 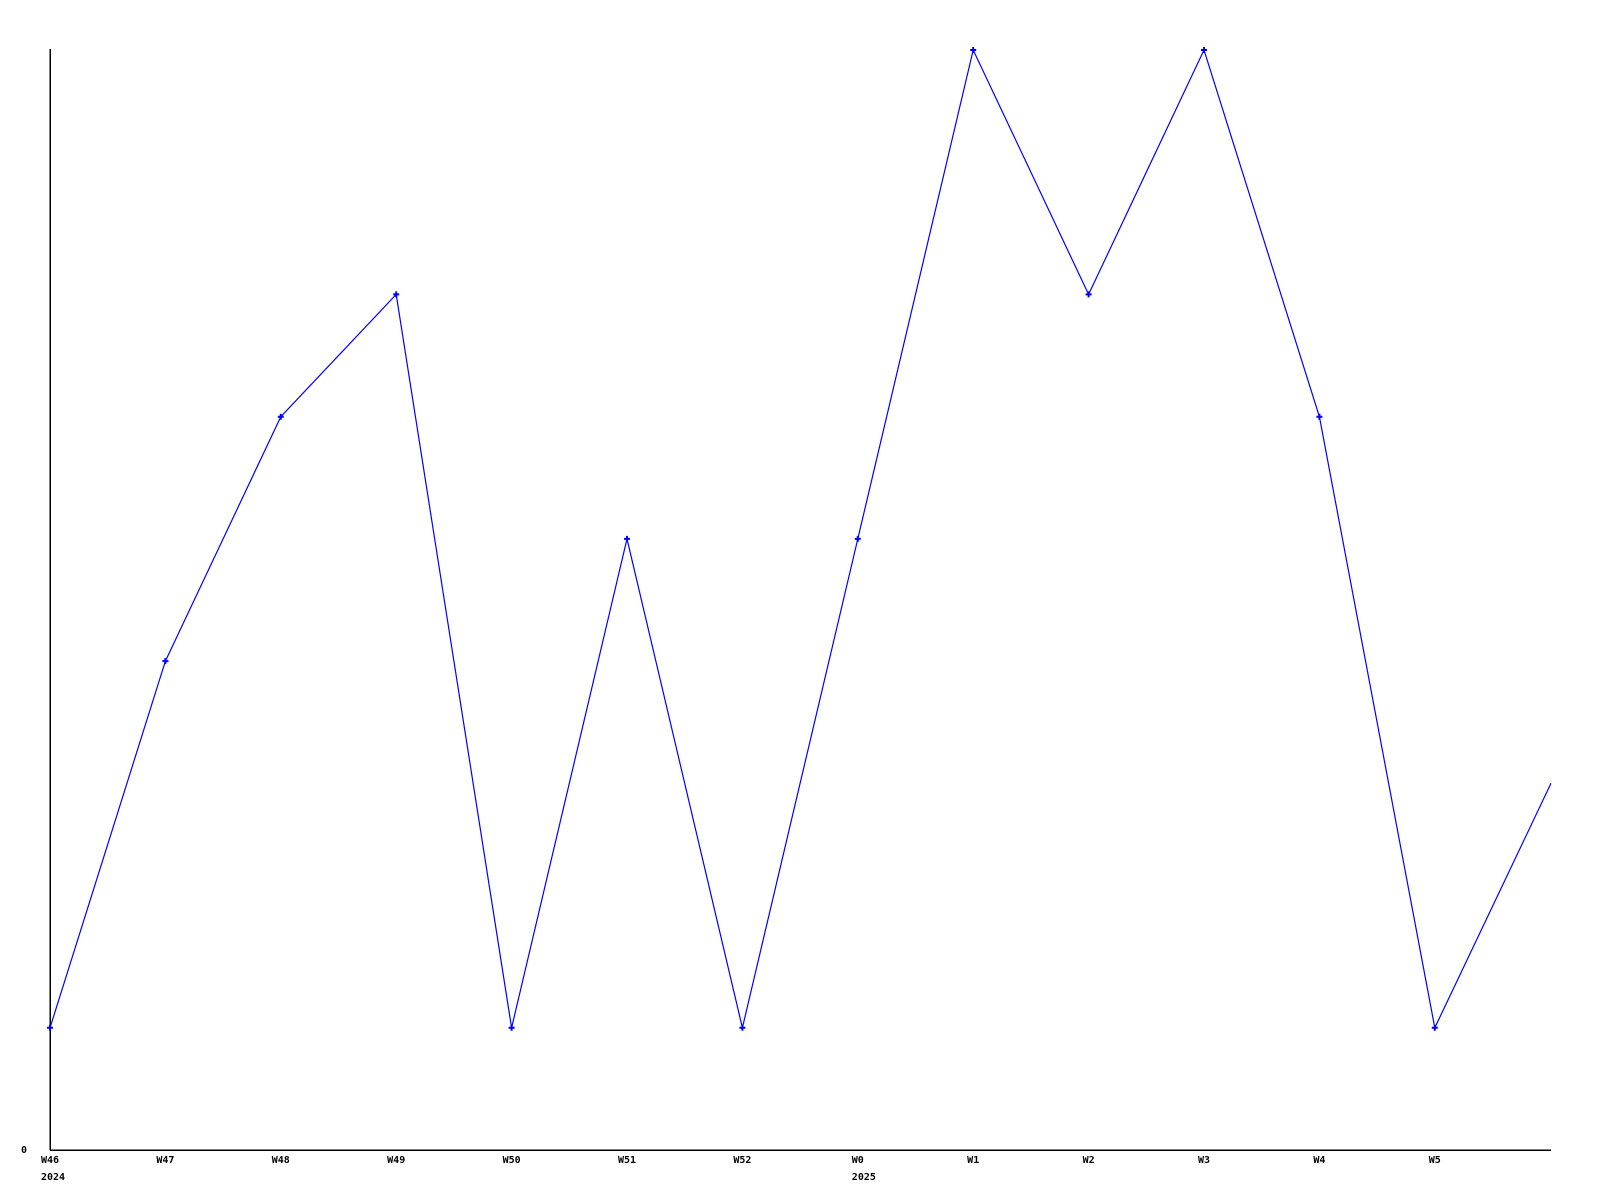 What do you see at coordinates (281, 1160) in the screenshot?
I see `x-tick-label: W48` at bounding box center [281, 1160].